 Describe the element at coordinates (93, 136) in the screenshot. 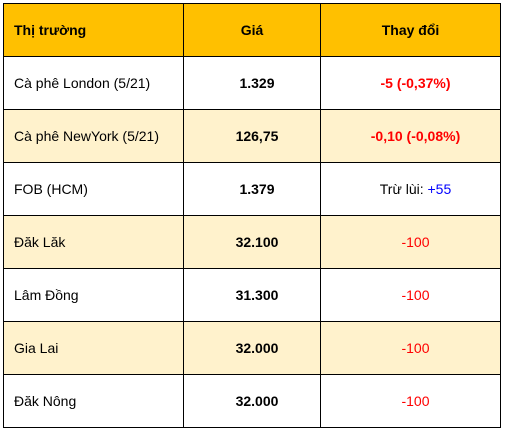

I see `market-name: Cà phê NewYork (5/21)` at that location.